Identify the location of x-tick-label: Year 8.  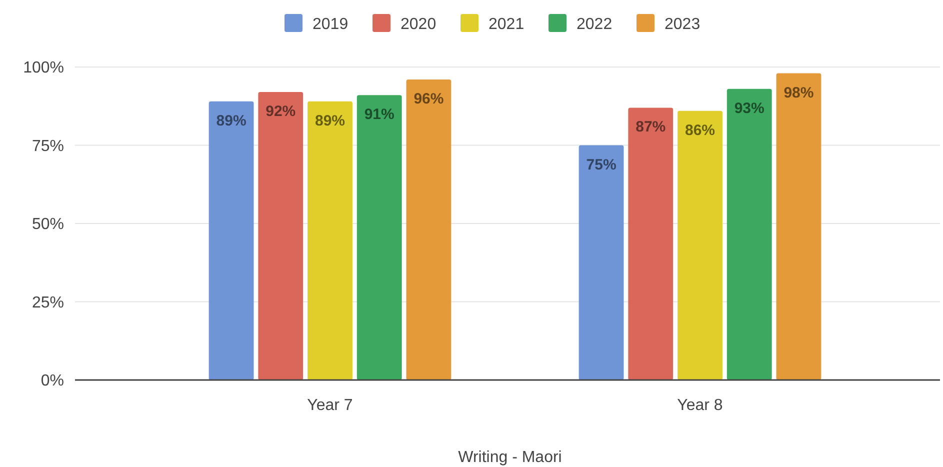
(700, 405).